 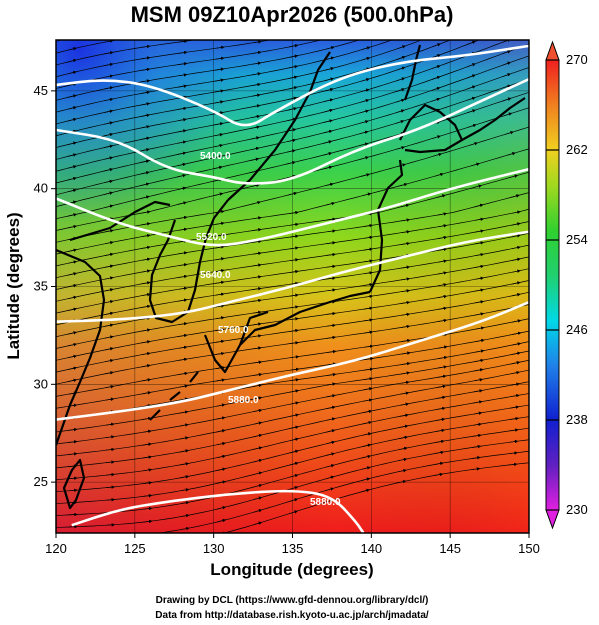 I want to click on x-axis-label: Longitude (degrees), so click(x=291, y=569).